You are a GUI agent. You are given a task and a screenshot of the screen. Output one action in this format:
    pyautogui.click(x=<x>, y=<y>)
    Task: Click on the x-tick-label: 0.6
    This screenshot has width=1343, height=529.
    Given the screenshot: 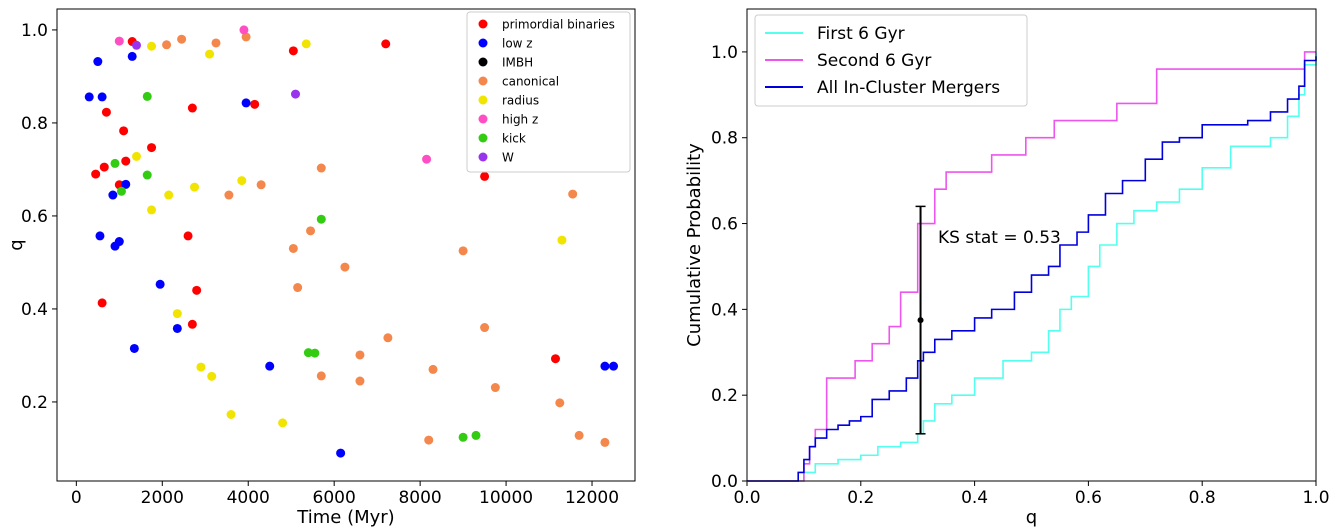 What is the action you would take?
    pyautogui.click(x=1088, y=498)
    